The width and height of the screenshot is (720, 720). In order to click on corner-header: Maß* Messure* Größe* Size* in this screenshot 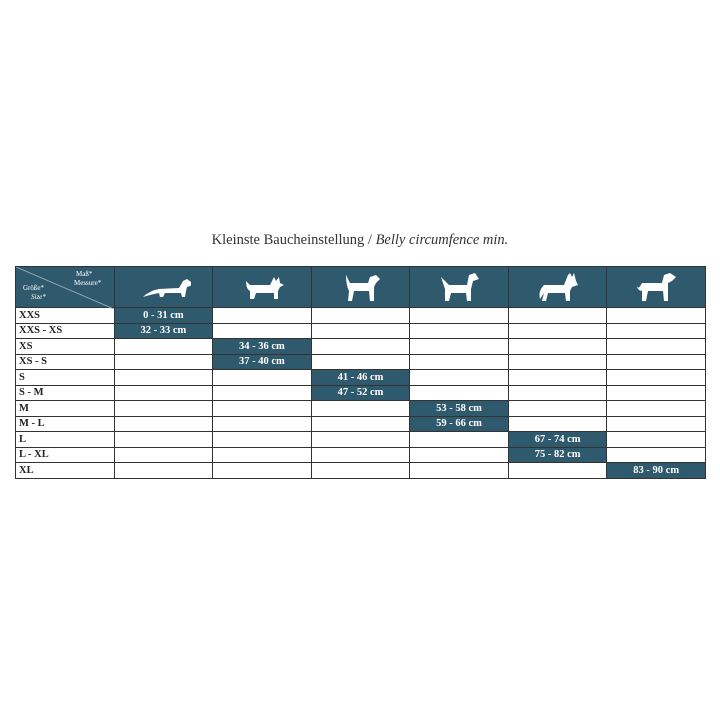, I will do `click(65, 287)`.